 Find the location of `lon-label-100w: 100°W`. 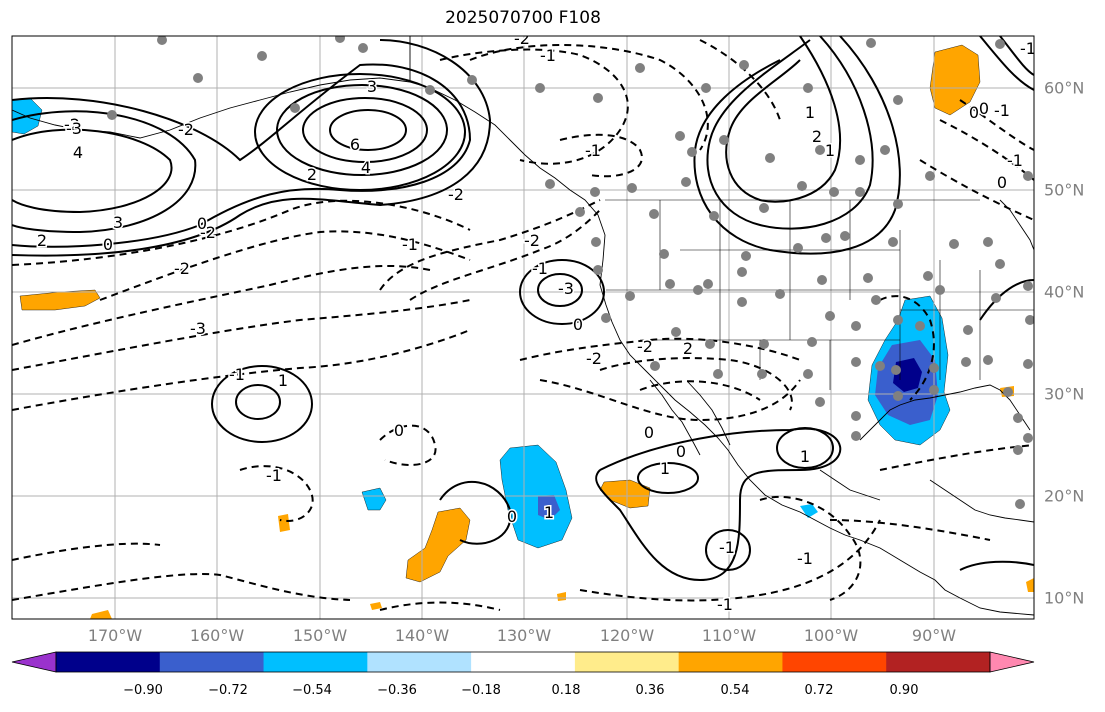

lon-label-100w: 100°W is located at coordinates (831, 635).